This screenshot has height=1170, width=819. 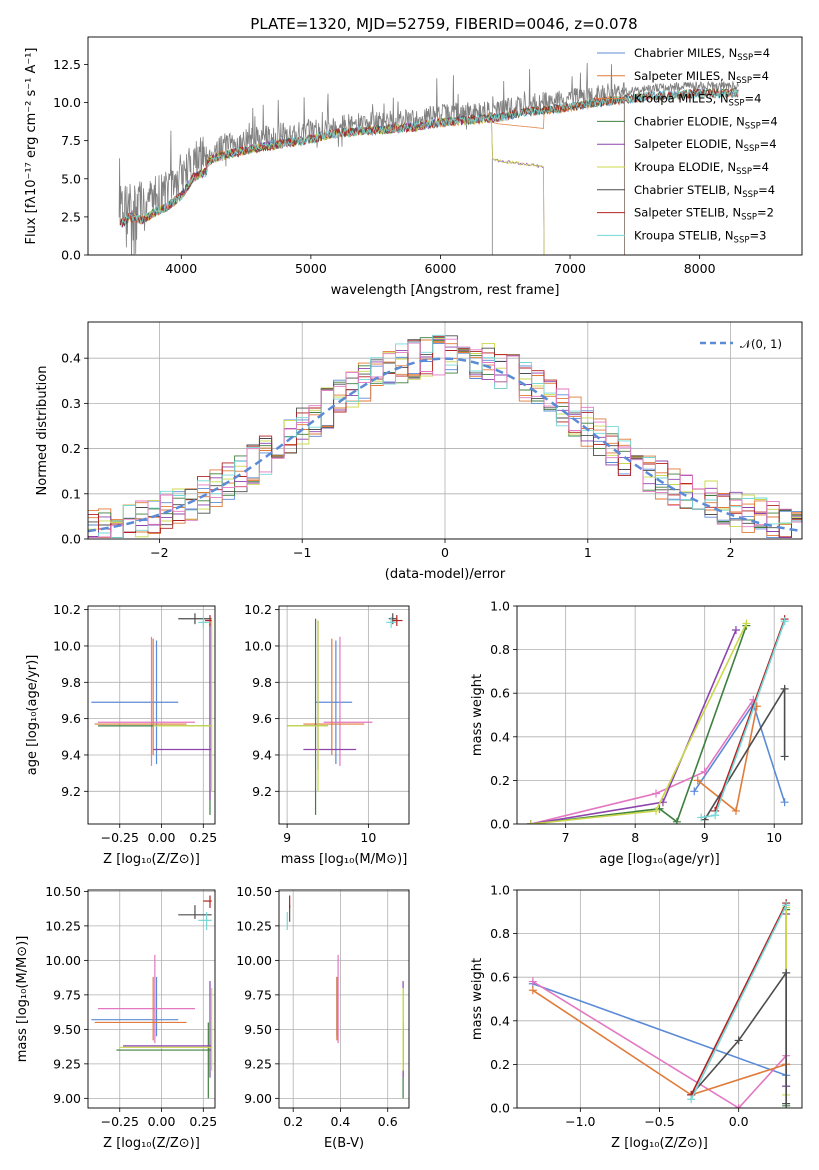 I want to click on observed-spectrum-line, so click(x=428, y=158).